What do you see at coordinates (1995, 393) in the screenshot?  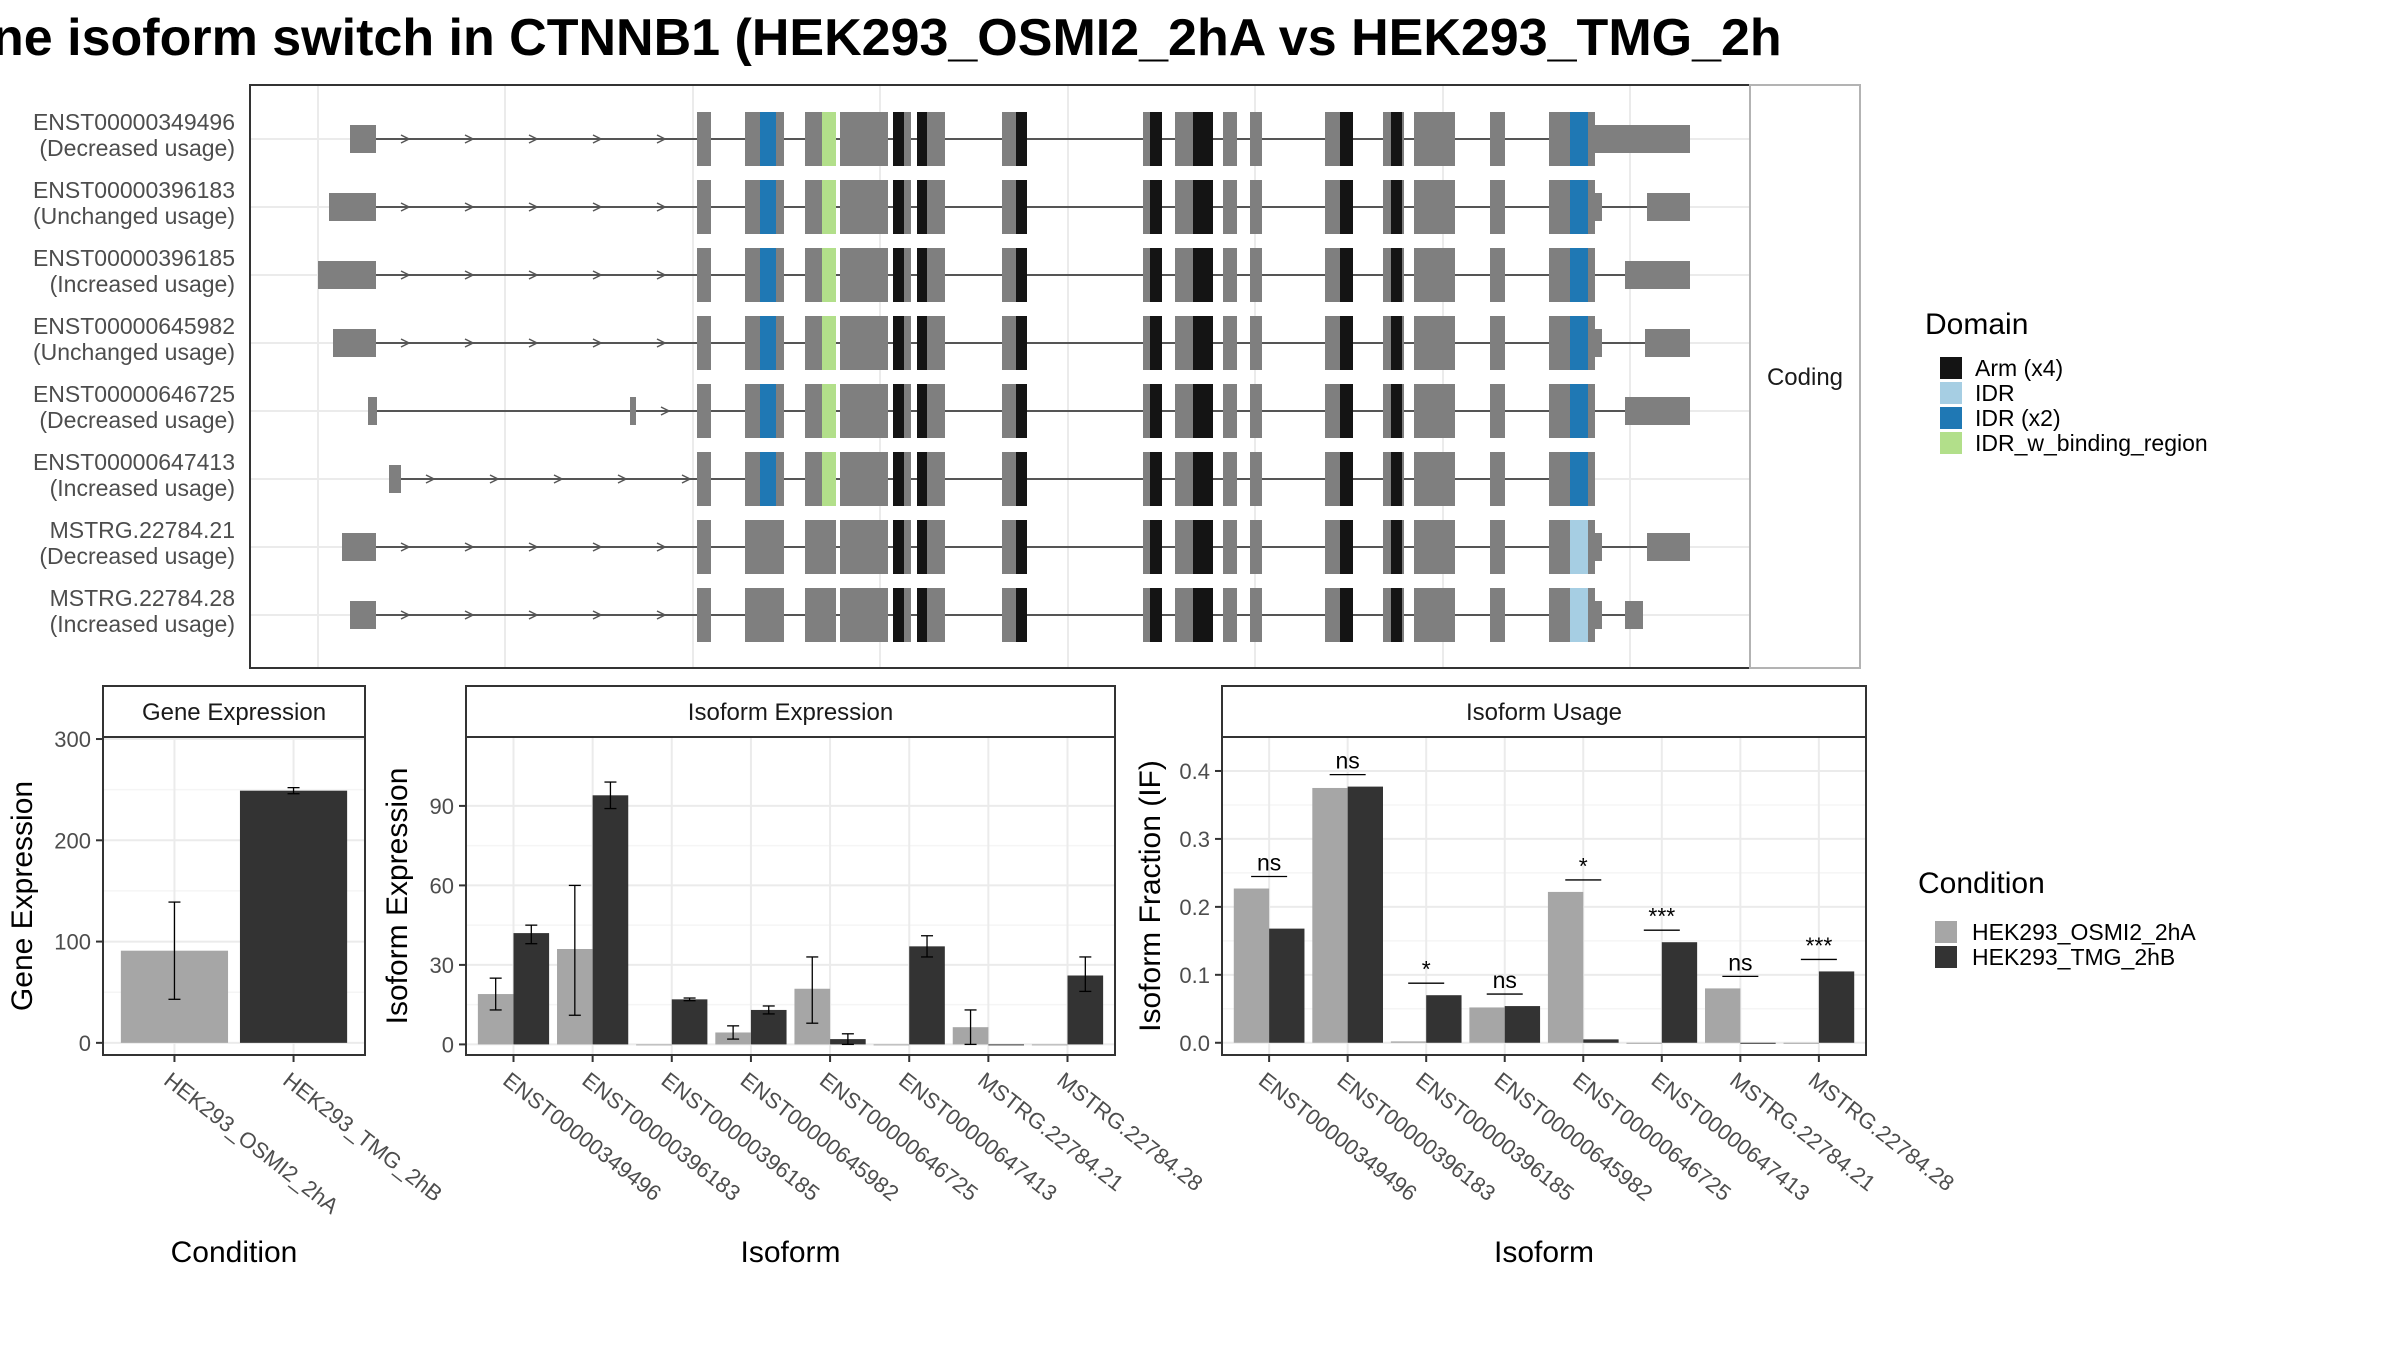 I see `domain-legend-label: IDR` at bounding box center [1995, 393].